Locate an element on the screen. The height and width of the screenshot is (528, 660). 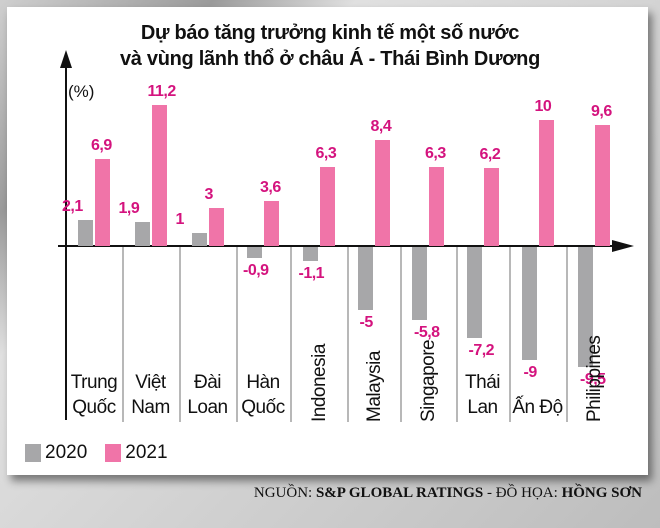
value-label-2020: -5 is located at coordinates (366, 322).